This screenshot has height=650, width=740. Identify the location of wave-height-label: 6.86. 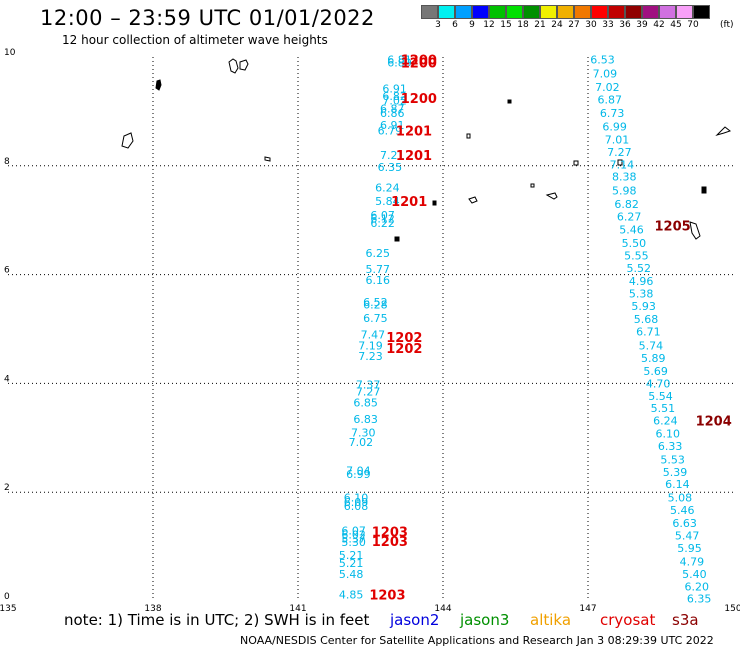
(392, 113).